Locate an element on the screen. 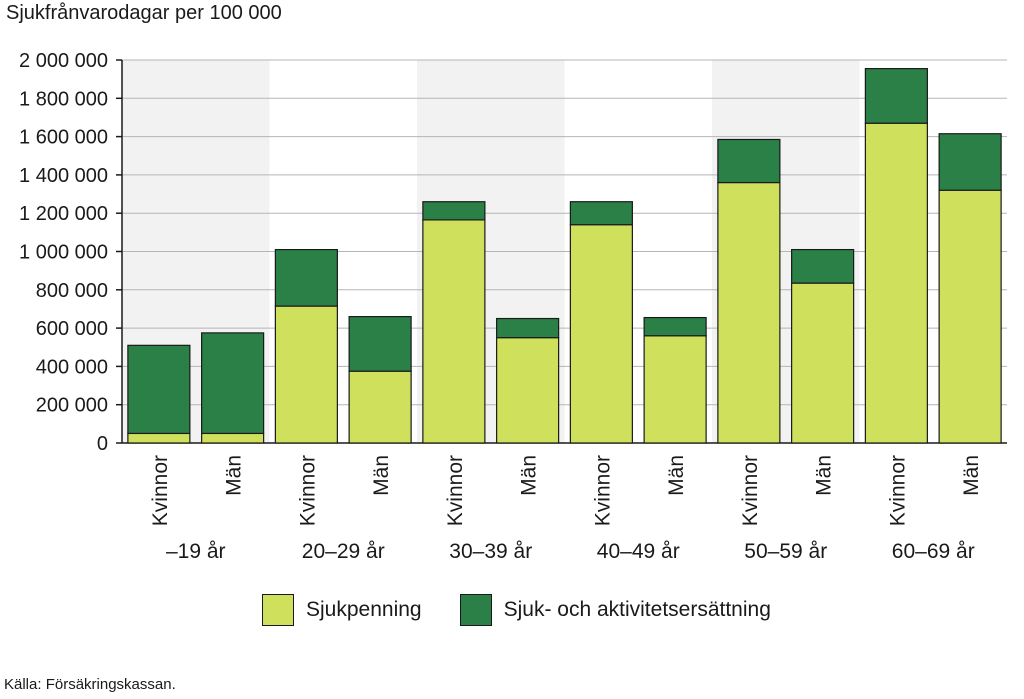 This screenshot has height=699, width=1024. y-axis-title: Sjukfrånvarodagar per 100 000 is located at coordinates (144, 13).